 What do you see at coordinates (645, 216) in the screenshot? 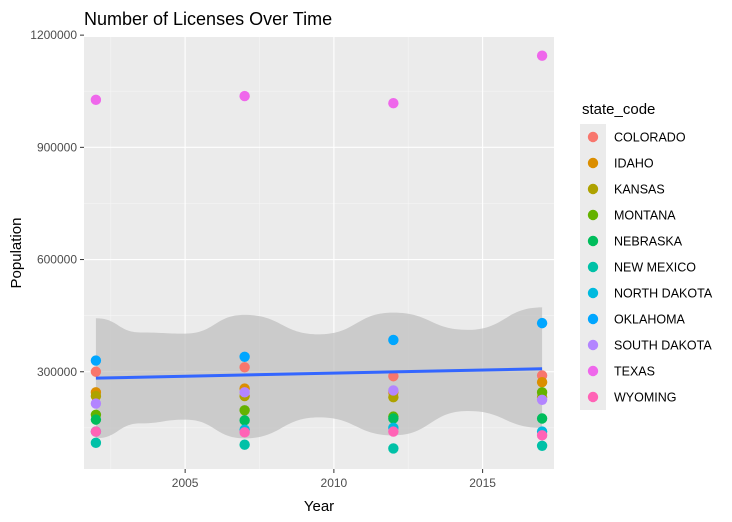
I see `legend-label: MONTANA` at bounding box center [645, 216].